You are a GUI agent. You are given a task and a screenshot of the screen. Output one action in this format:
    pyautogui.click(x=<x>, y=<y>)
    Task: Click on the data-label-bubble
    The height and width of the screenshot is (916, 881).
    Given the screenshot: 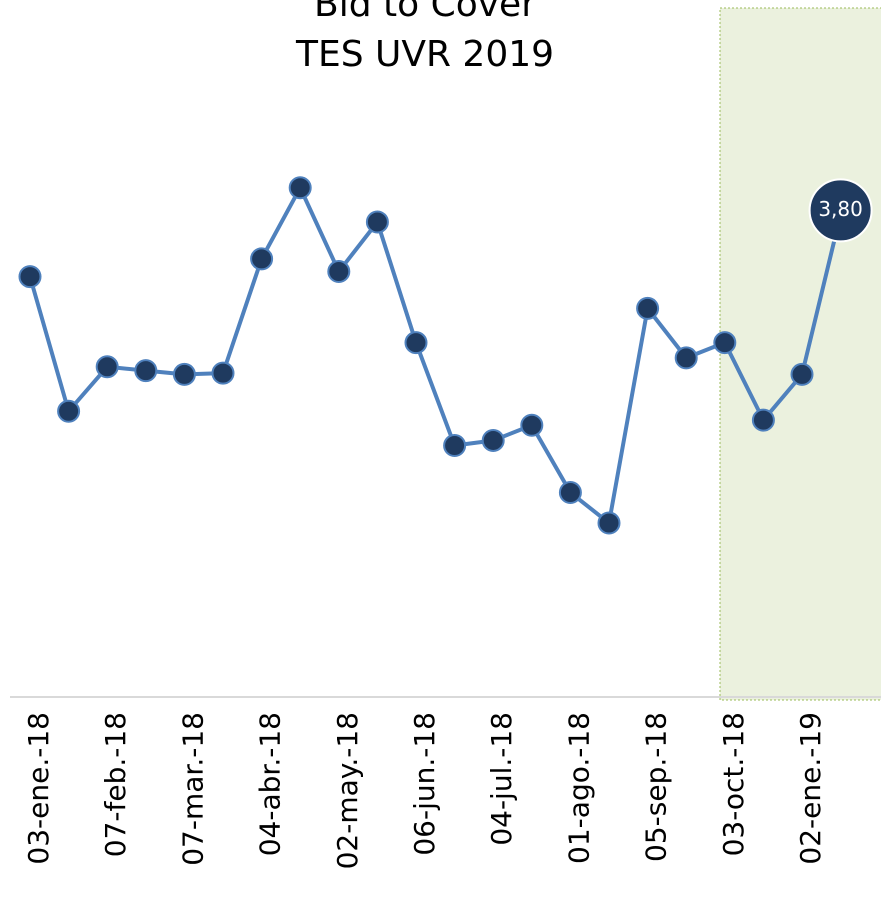 What is the action you would take?
    pyautogui.click(x=840, y=210)
    